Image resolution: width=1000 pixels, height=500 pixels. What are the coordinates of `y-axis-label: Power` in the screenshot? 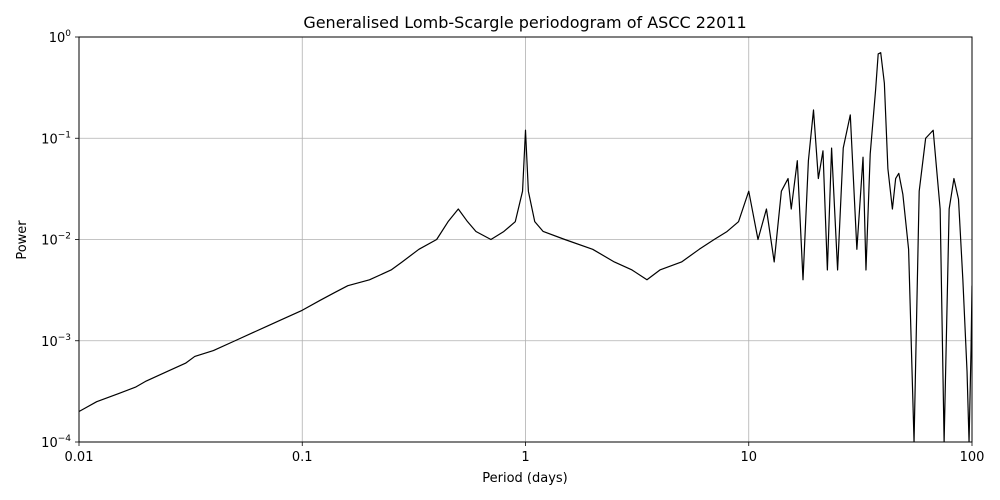 It's located at (22, 240).